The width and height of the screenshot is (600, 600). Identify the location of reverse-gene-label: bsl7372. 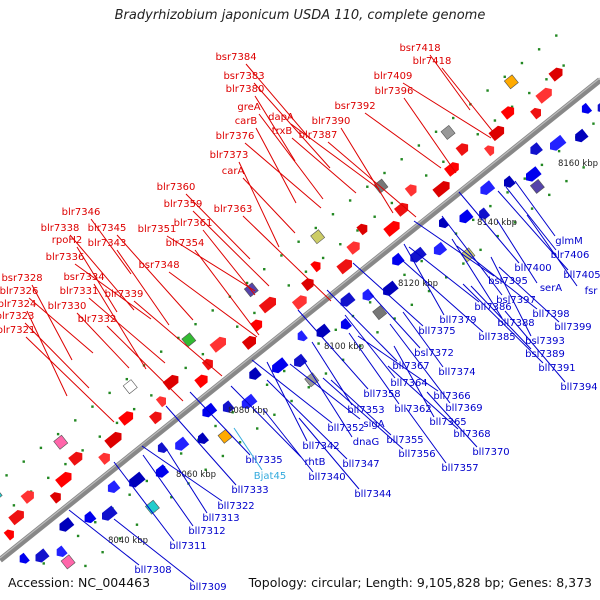
(411, 325).